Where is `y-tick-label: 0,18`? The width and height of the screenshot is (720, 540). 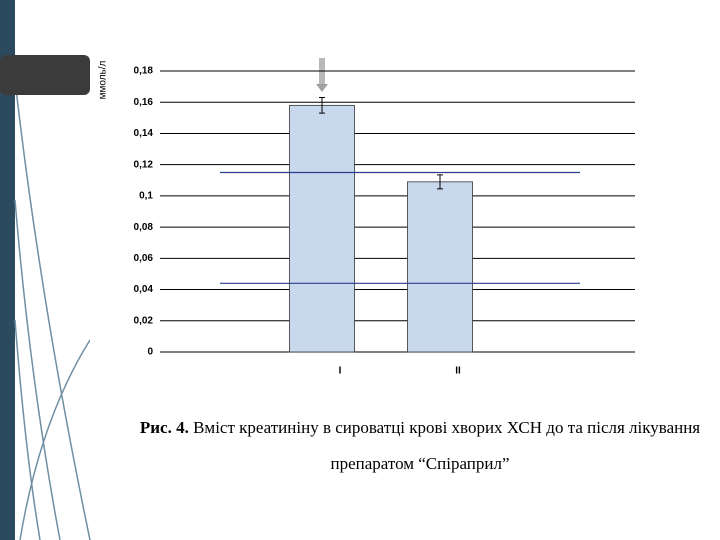
y-tick-label: 0,18 is located at coordinates (144, 71).